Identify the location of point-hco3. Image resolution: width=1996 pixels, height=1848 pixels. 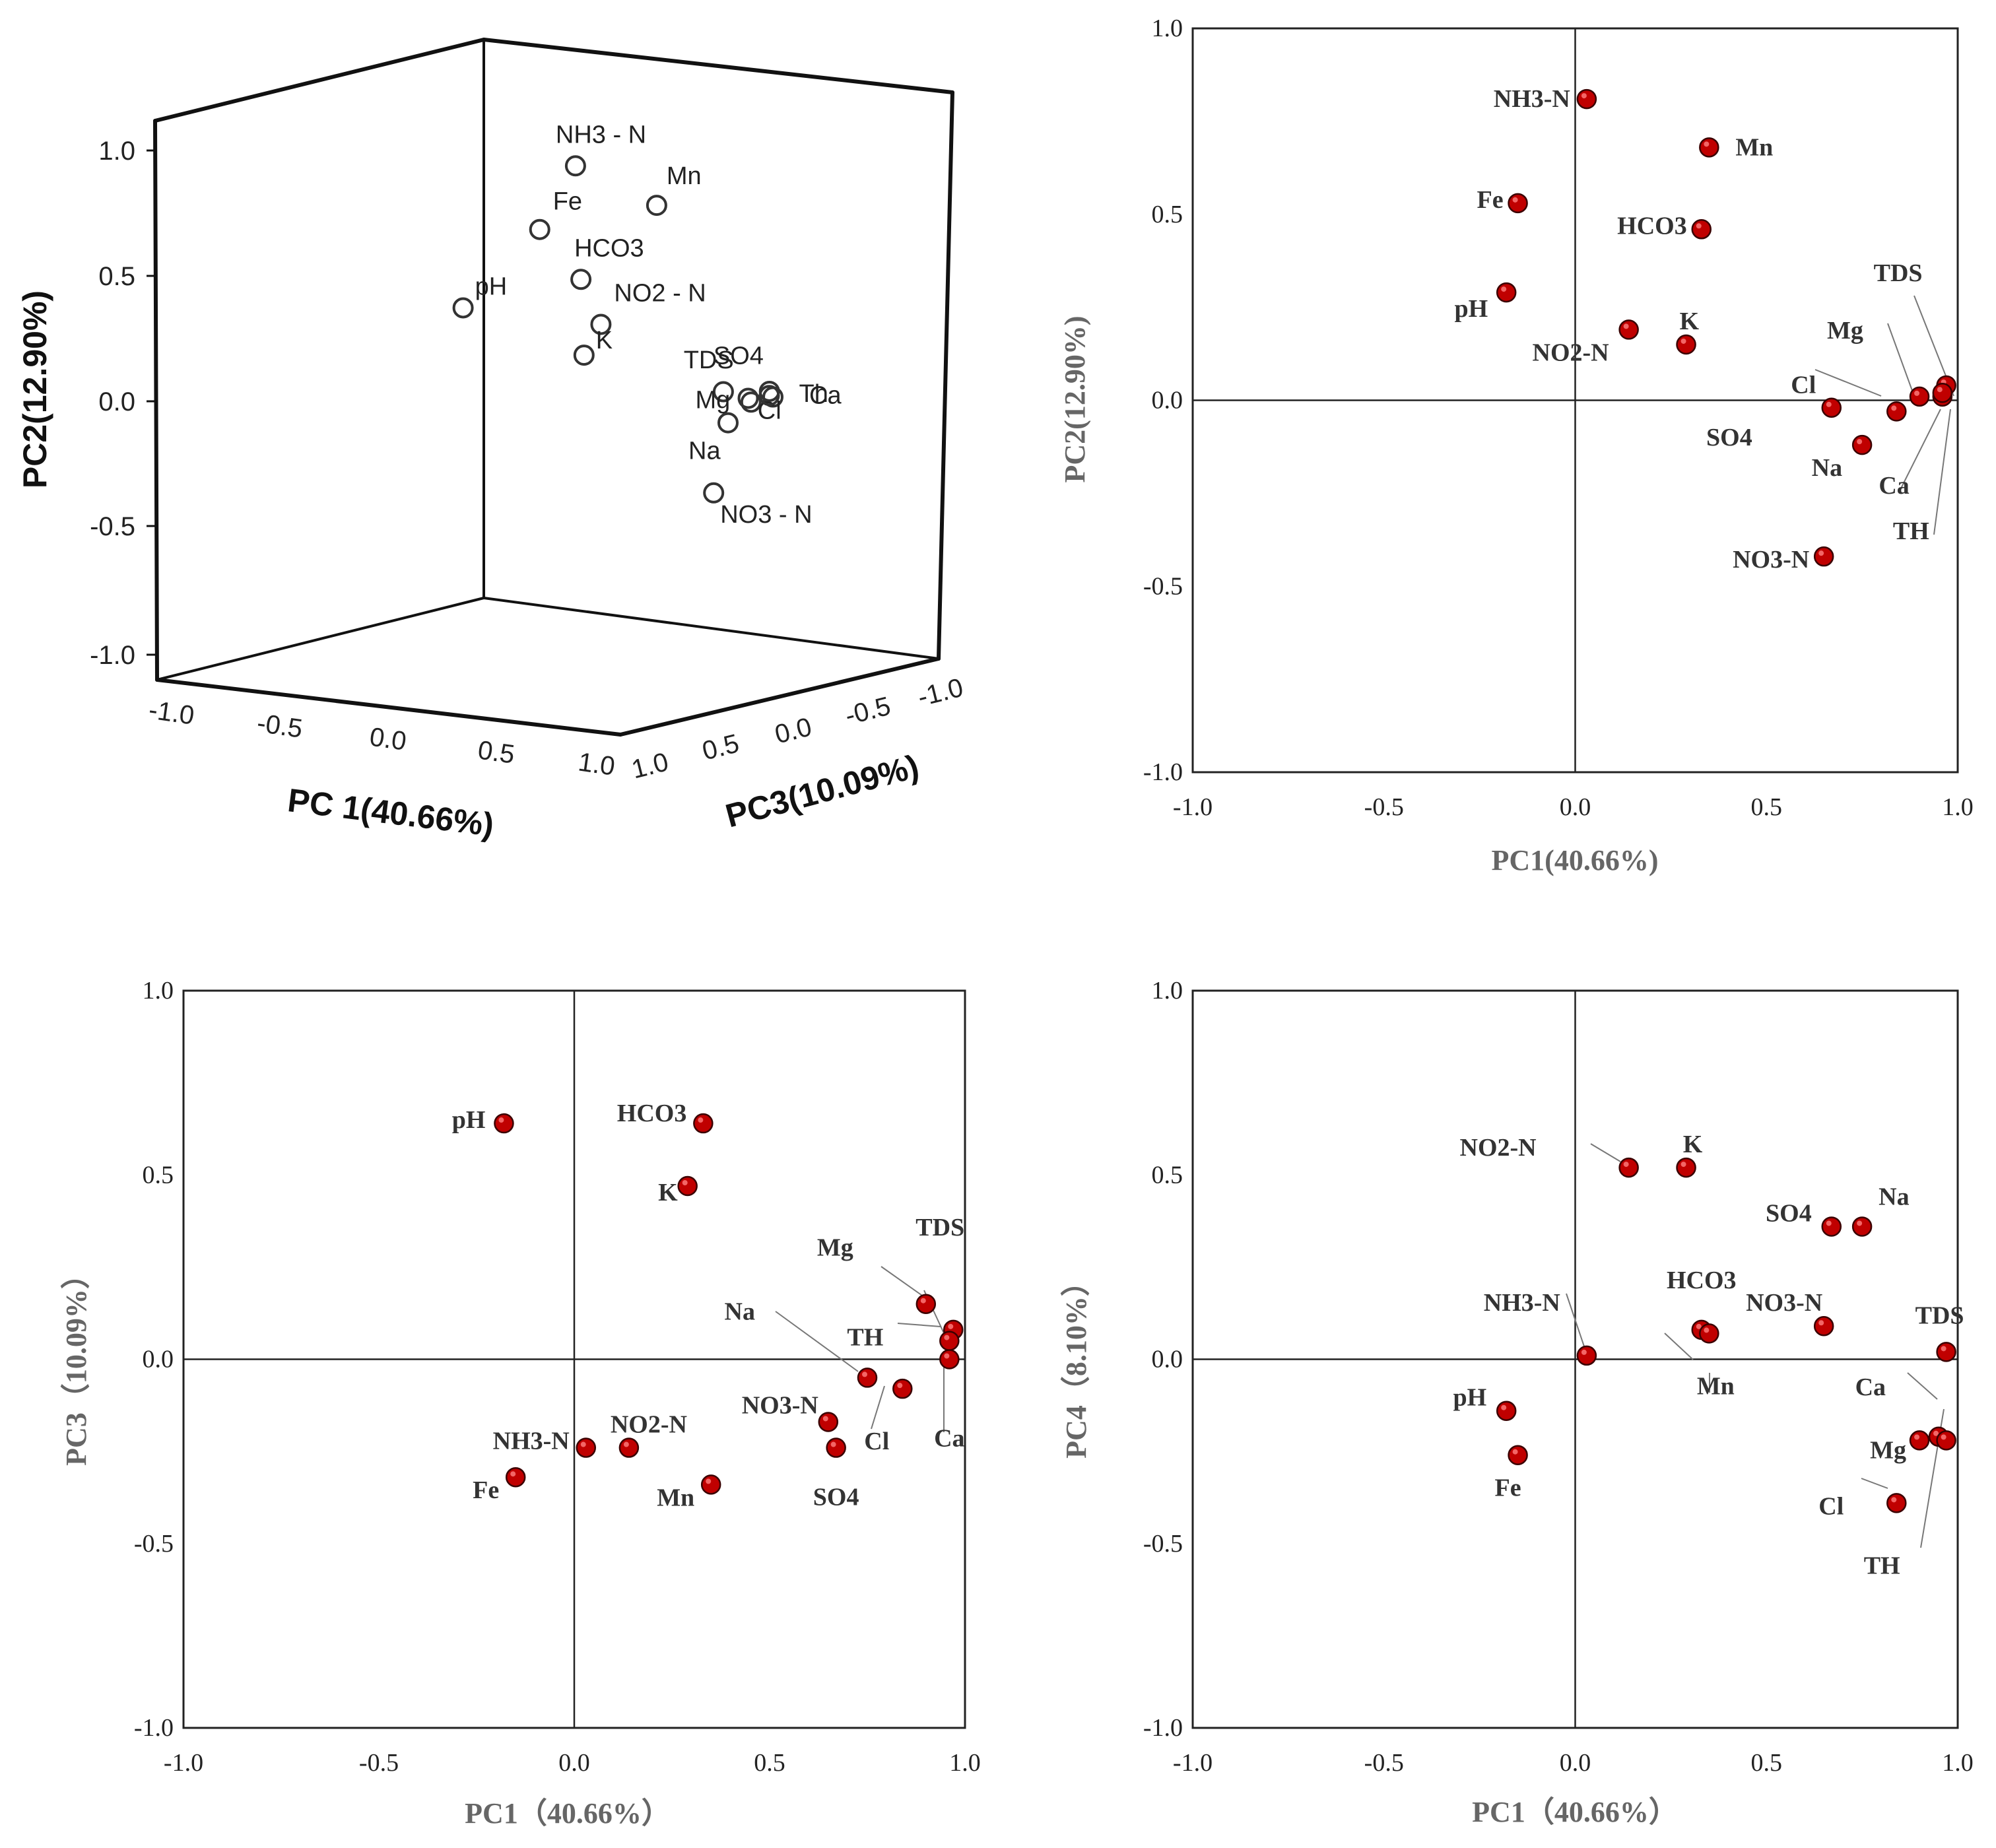
(703, 1123).